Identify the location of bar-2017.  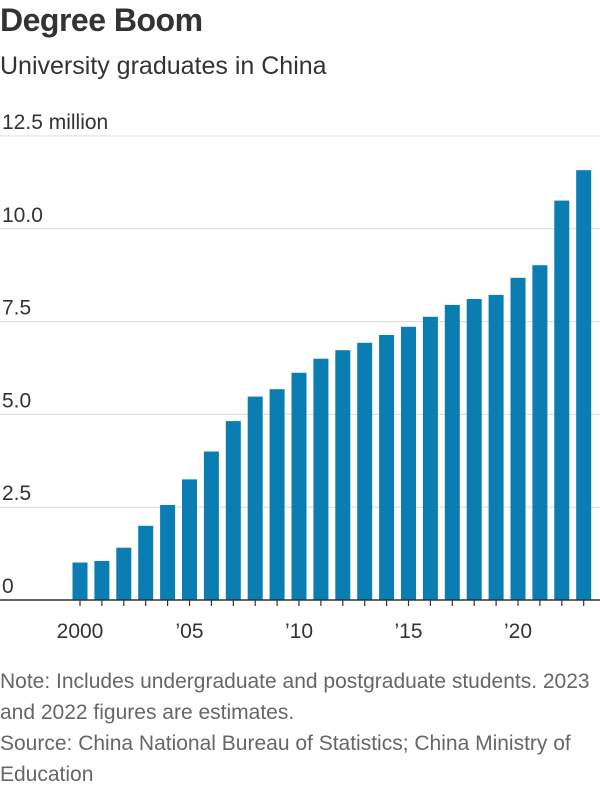
(452, 452).